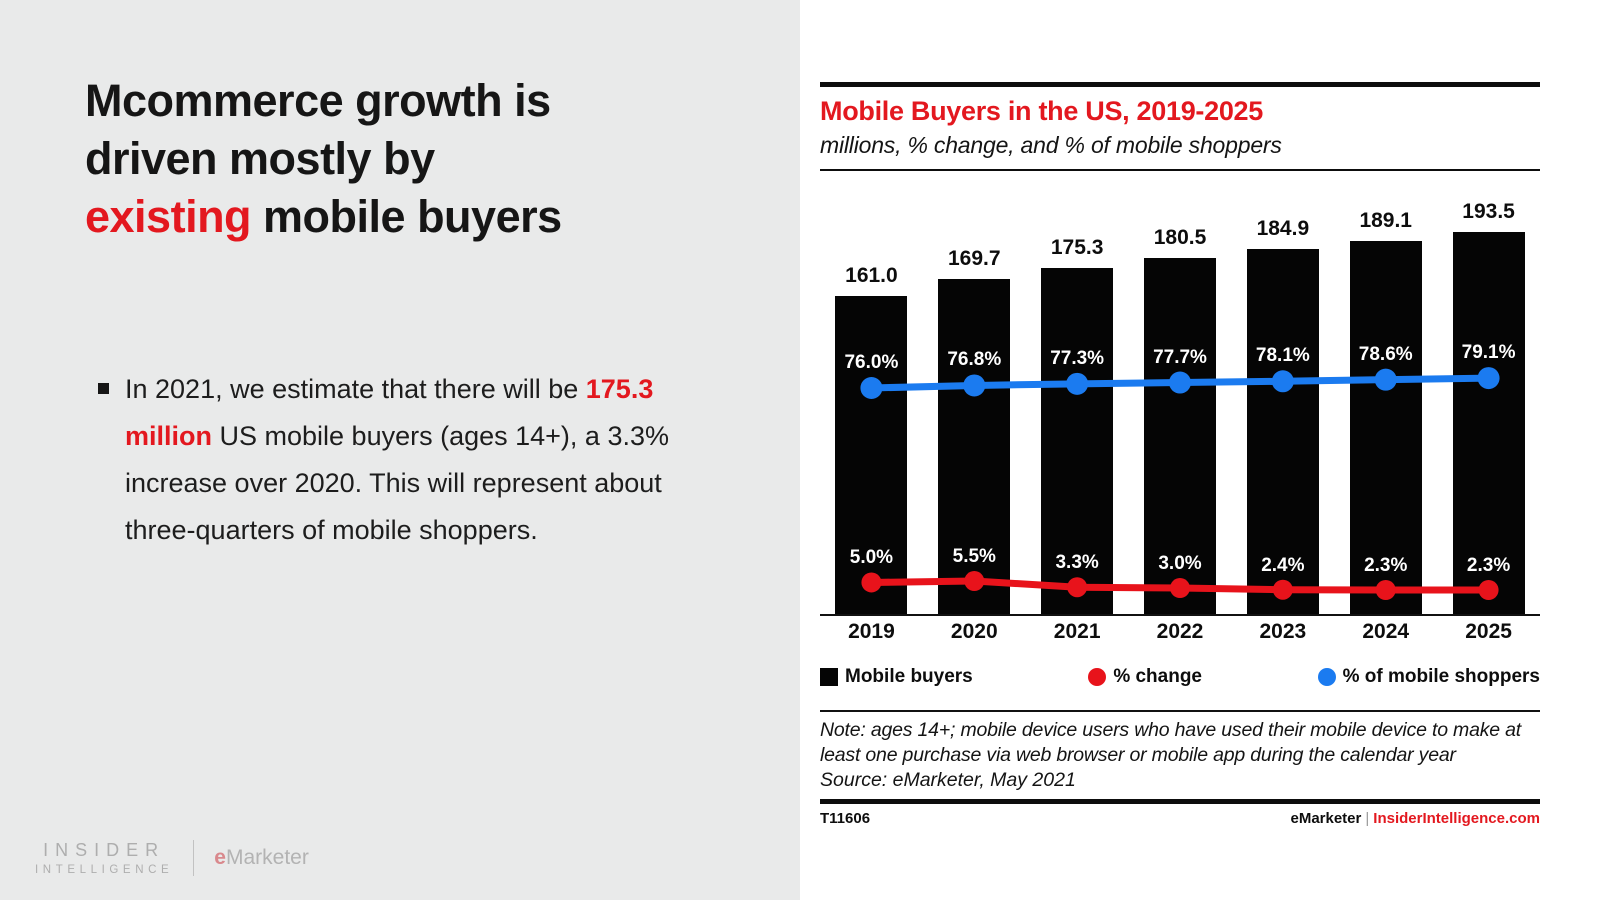 This screenshot has height=900, width=1600. I want to click on title-line-3-rest: mobile buyers, so click(406, 216).